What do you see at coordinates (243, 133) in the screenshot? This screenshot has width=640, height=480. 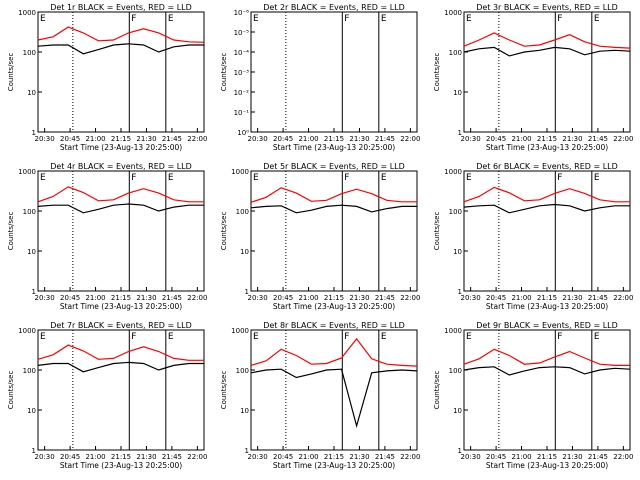 I see `y-tick-label: 10⁰` at bounding box center [243, 133].